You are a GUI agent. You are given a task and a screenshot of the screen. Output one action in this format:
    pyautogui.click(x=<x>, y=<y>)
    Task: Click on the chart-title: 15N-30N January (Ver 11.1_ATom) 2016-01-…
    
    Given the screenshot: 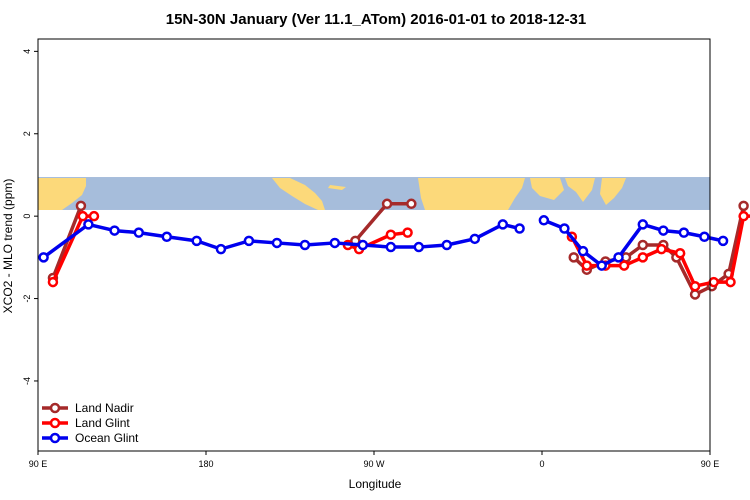 What is the action you would take?
    pyautogui.click(x=376, y=19)
    